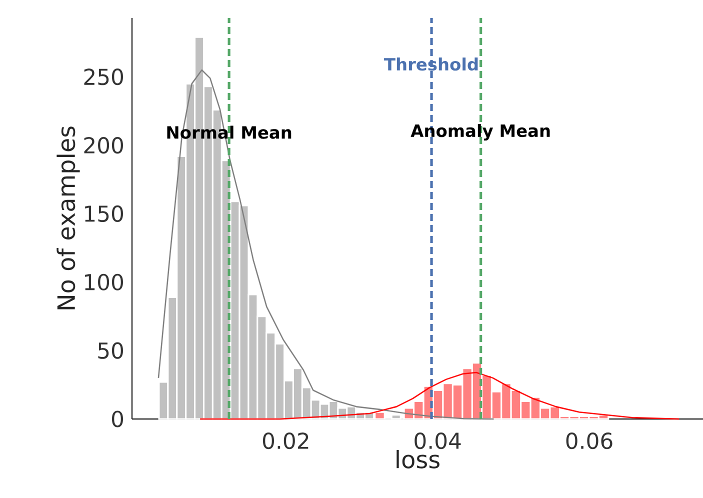 The image size is (703, 498). I want to click on x-tick-label: 0.02, so click(285, 441).